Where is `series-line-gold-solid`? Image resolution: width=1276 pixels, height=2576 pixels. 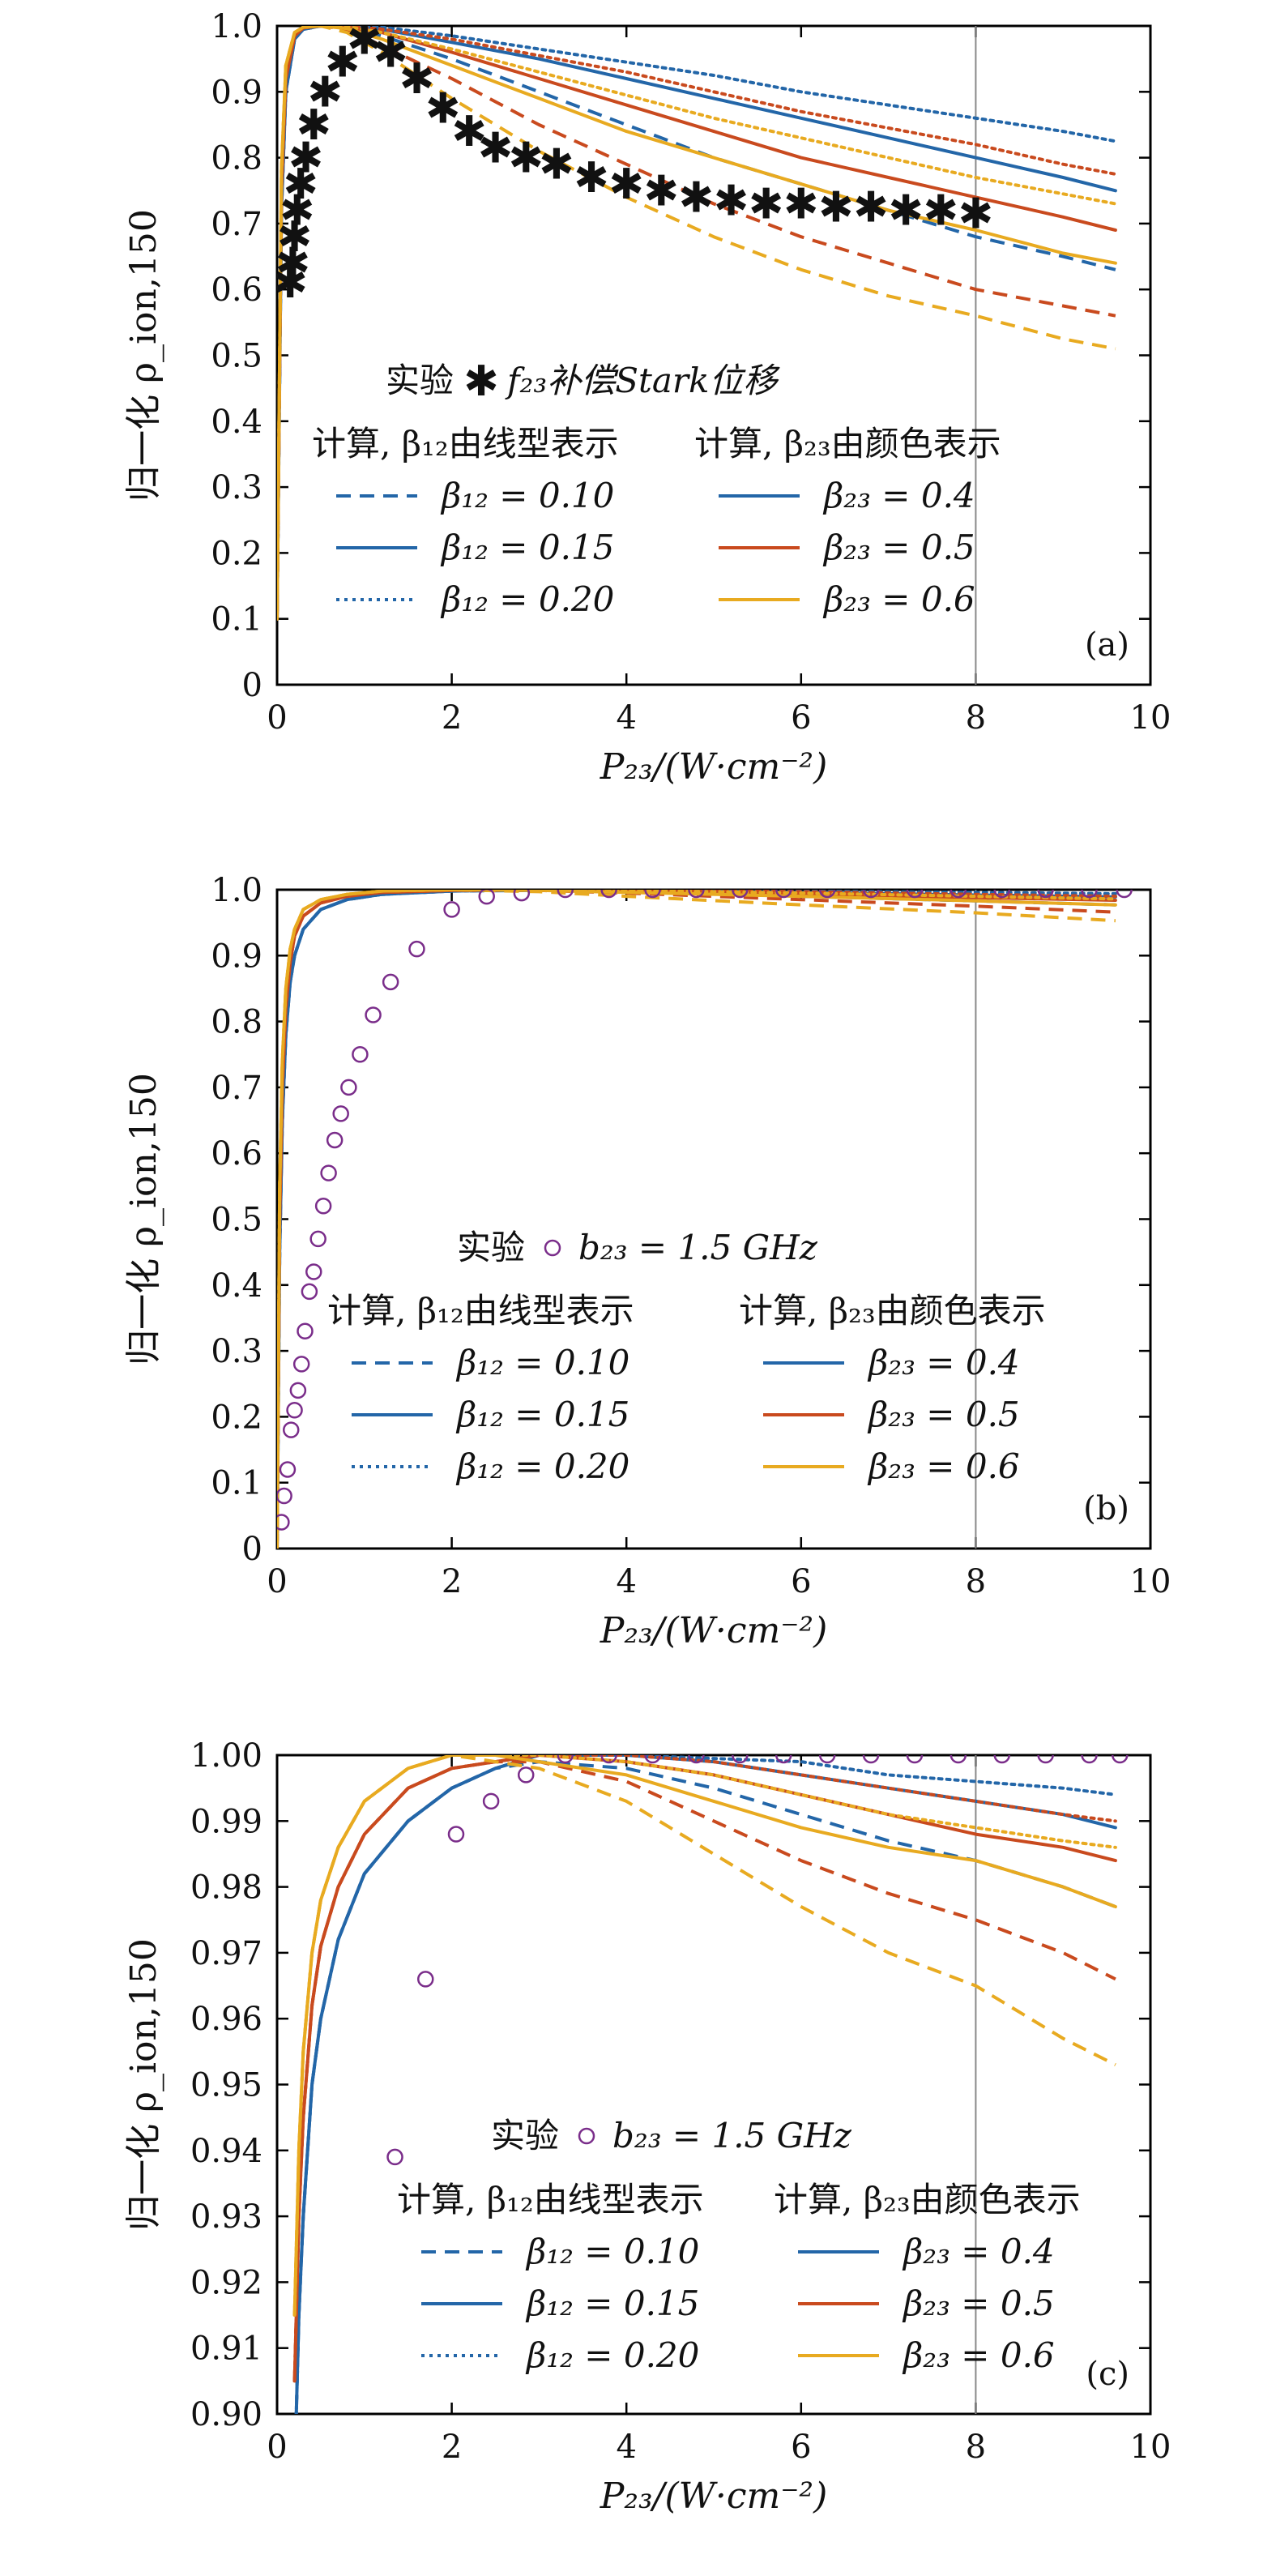
series-line-gold-solid is located at coordinates (704, 2036).